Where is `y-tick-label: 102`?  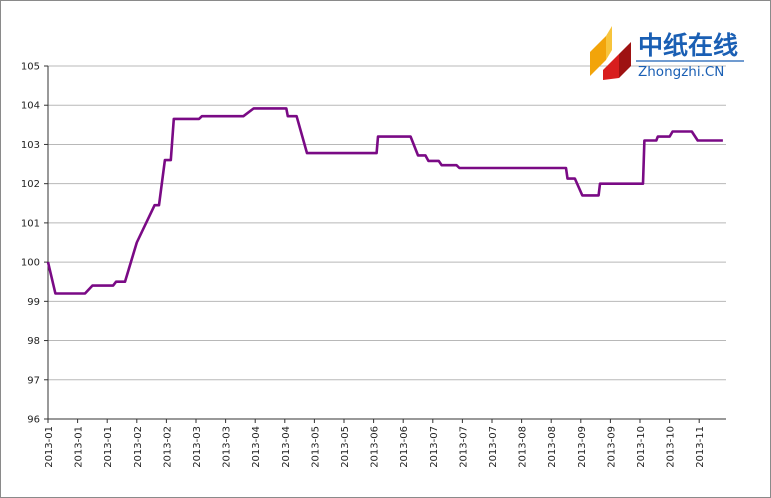
y-tick-label: 102 is located at coordinates (30, 184).